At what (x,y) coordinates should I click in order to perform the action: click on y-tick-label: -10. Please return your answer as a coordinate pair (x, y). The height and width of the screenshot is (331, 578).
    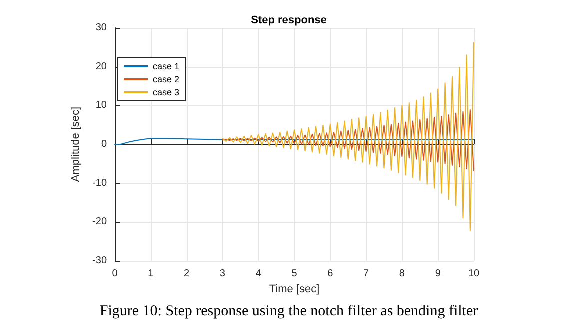
    Looking at the image, I should click on (100, 183).